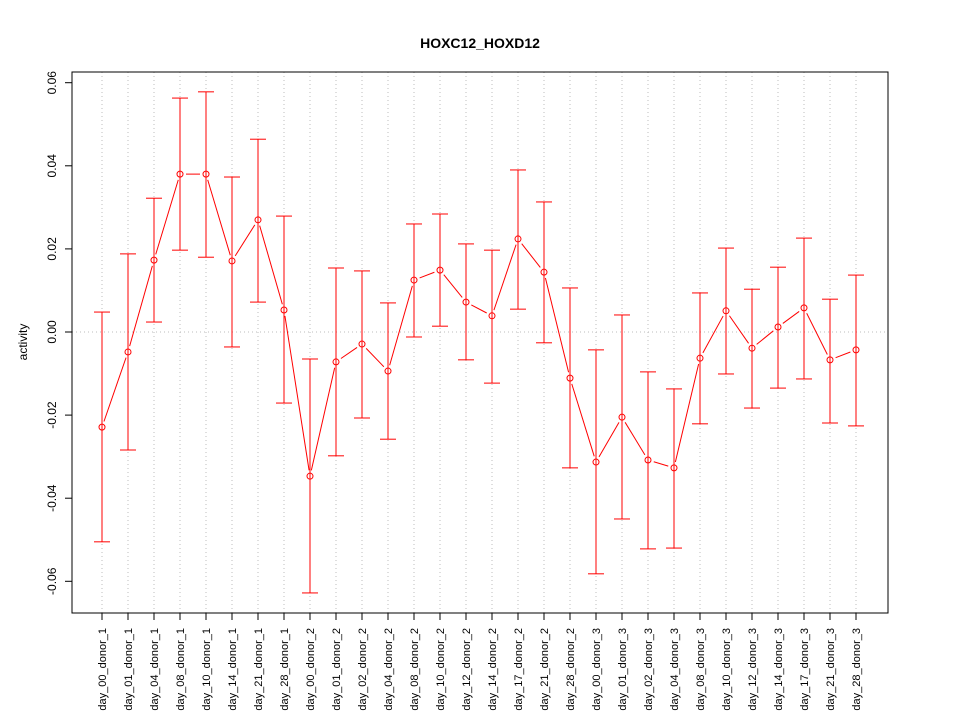 This screenshot has height=720, width=960. I want to click on x-tick-label: day_21_donor_2, so click(545, 669).